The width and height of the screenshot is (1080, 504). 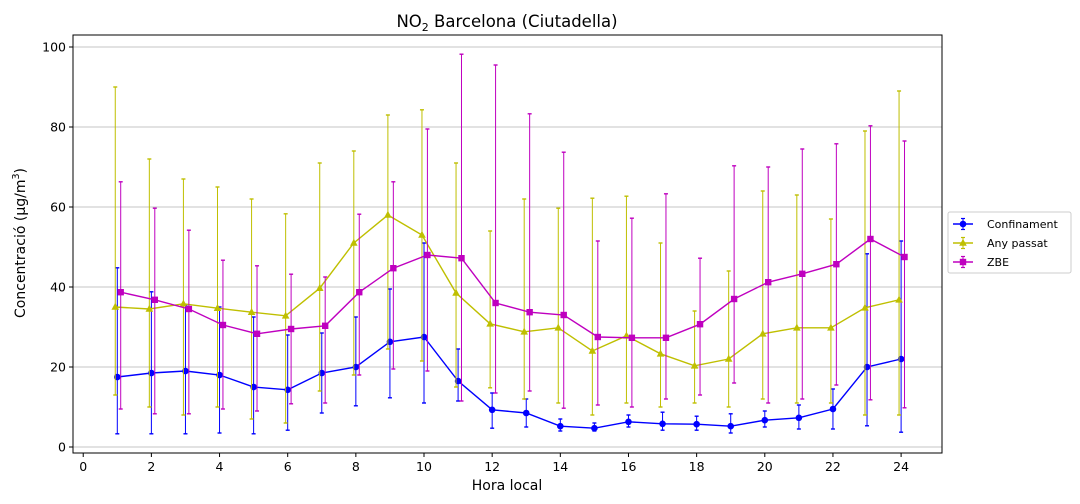 I want to click on y-tick-label: 40, so click(x=58, y=287).